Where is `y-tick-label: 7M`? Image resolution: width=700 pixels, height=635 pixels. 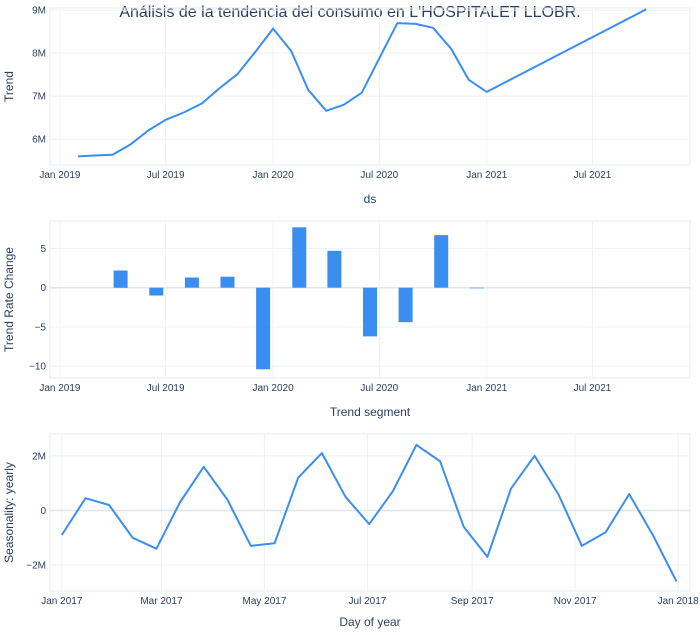 y-tick-label: 7M is located at coordinates (39, 97).